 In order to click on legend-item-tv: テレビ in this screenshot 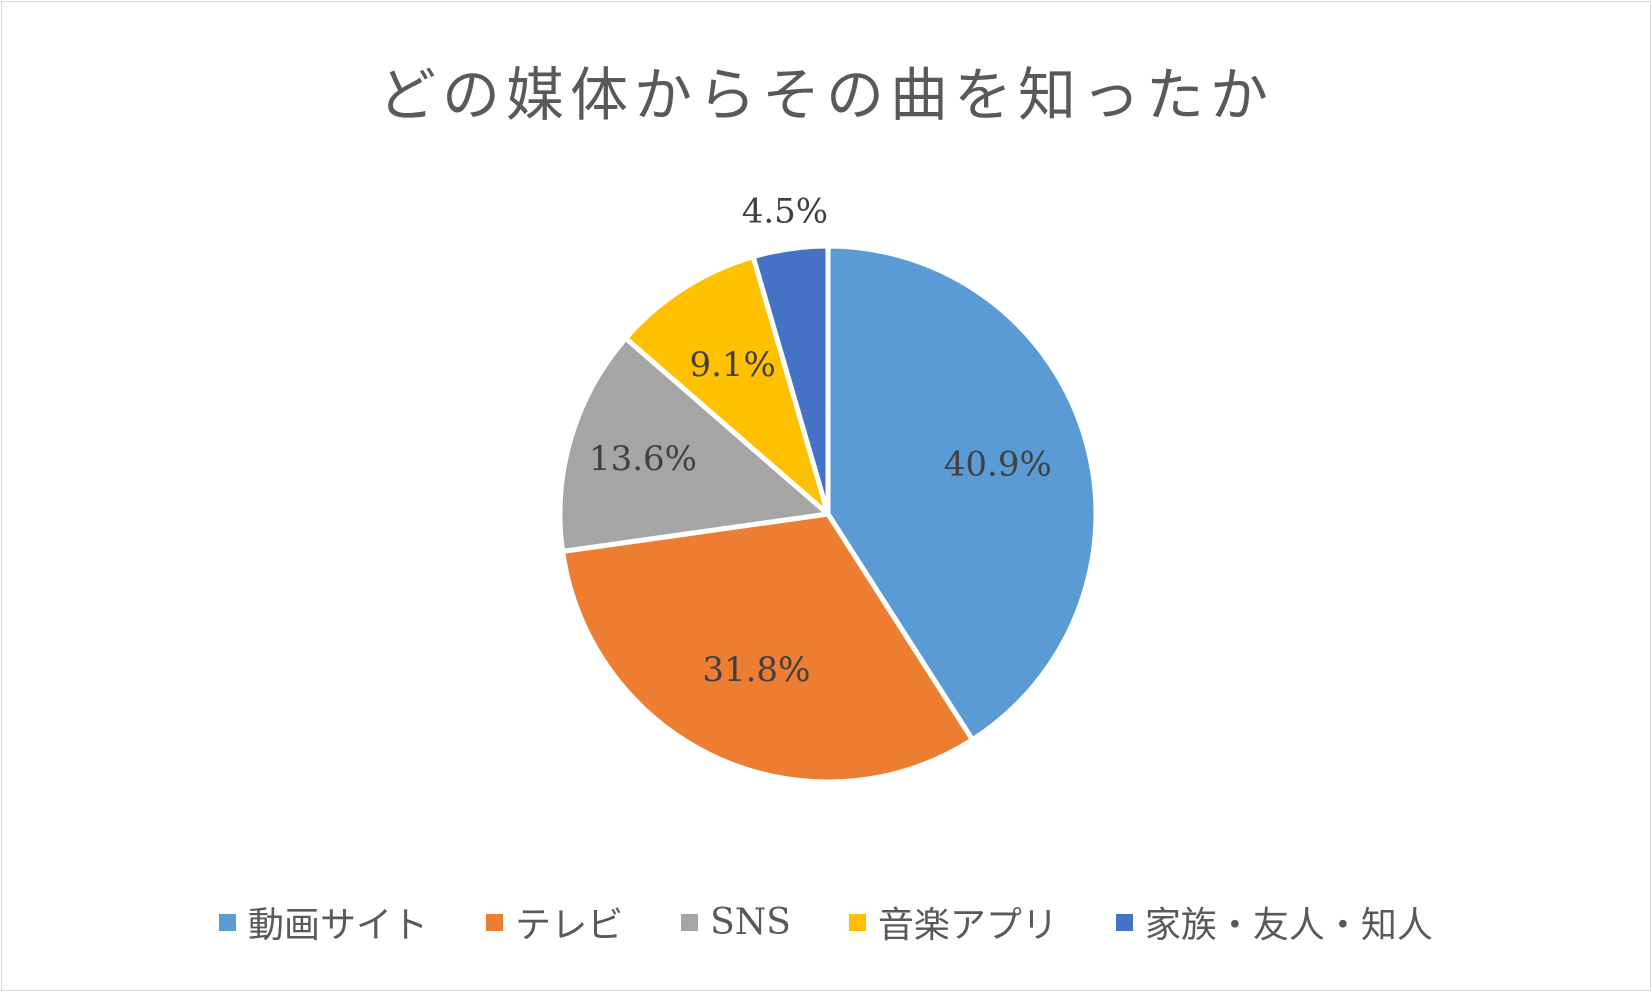, I will do `click(554, 922)`.